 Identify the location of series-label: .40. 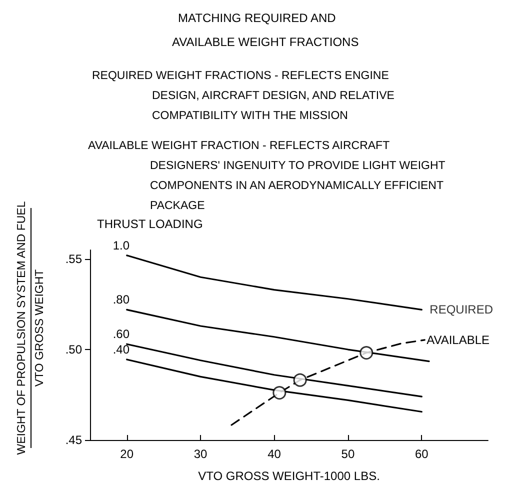
(121, 349).